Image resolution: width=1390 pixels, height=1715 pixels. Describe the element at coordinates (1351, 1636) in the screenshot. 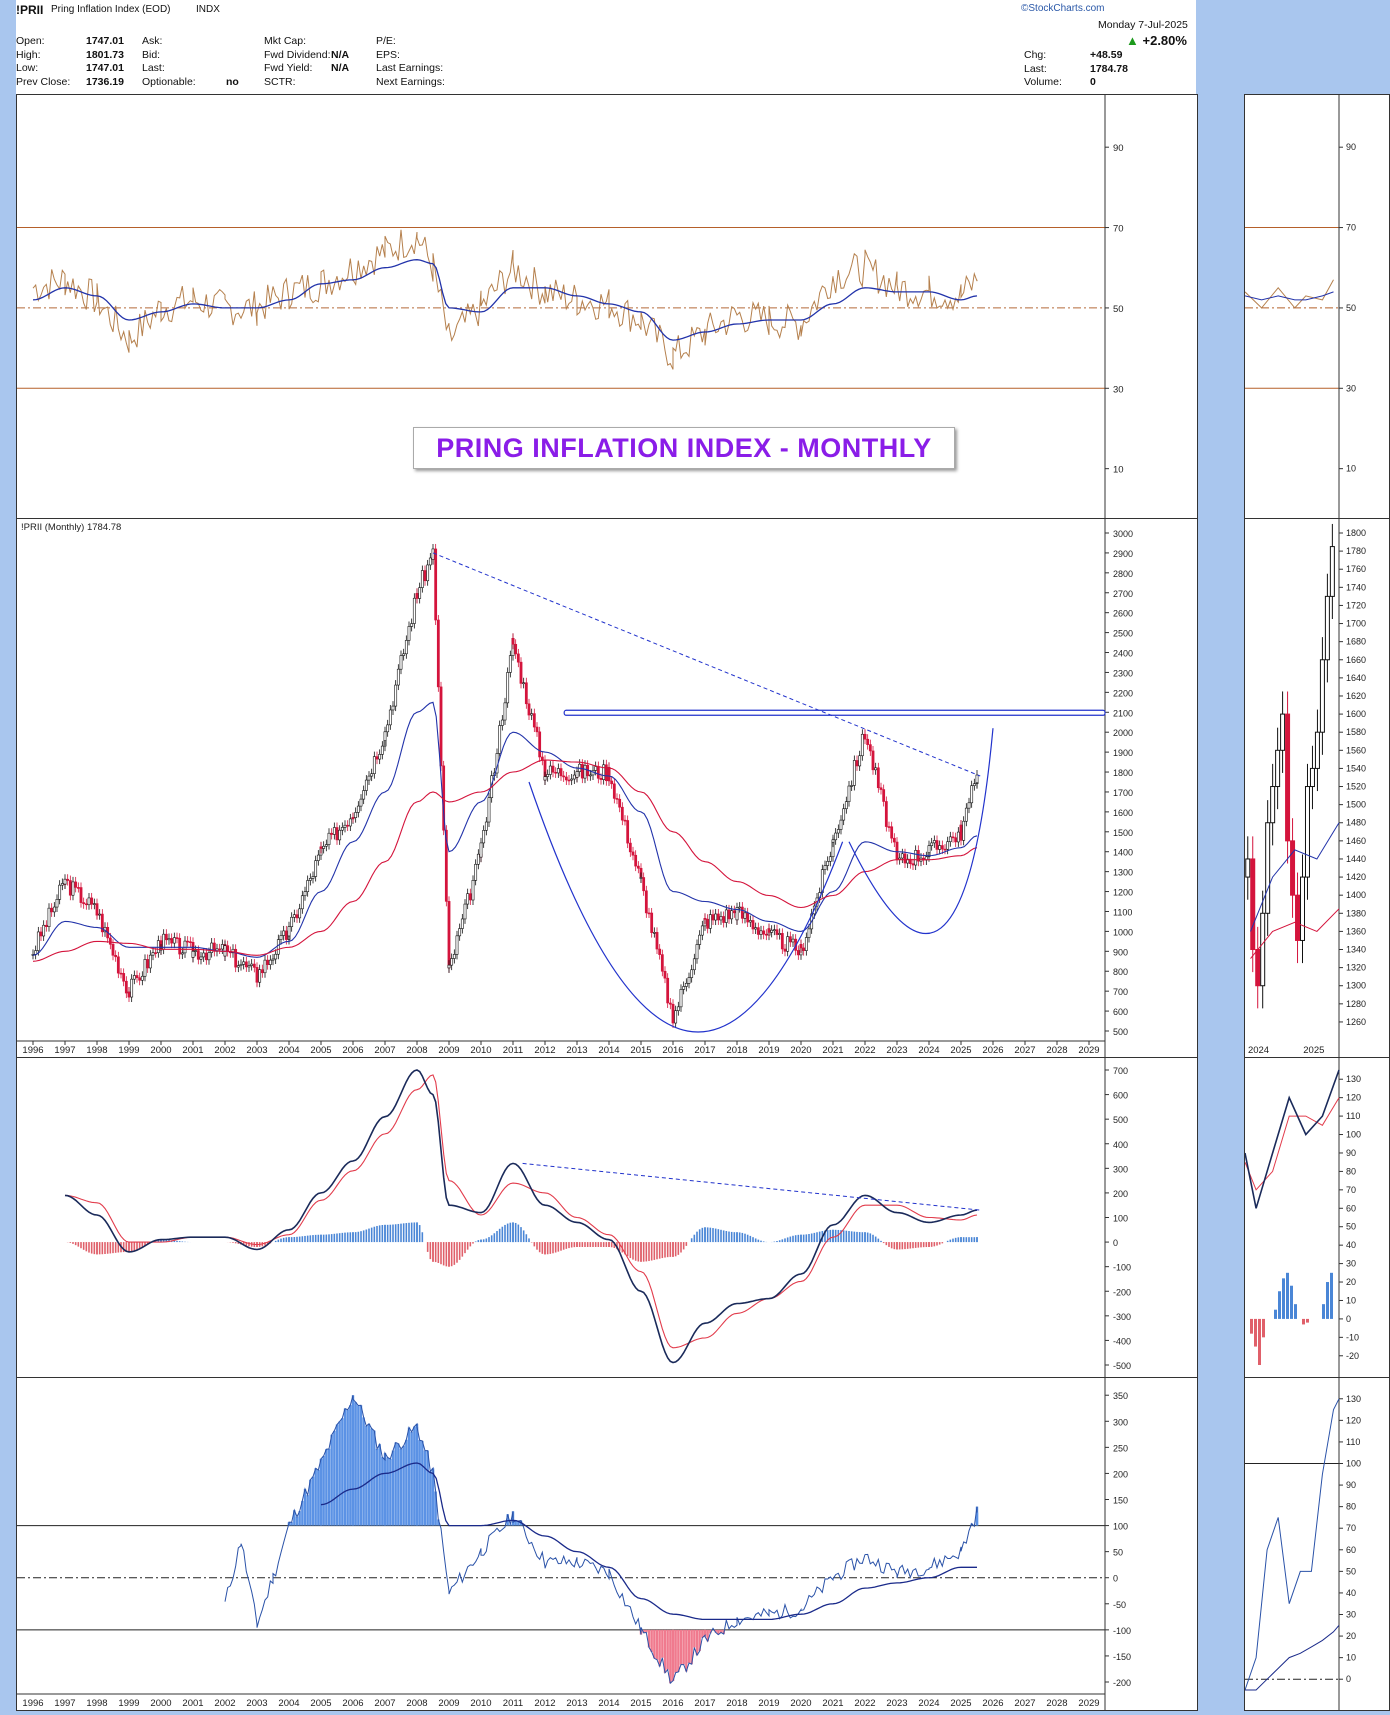

I see `axis-tick-label: 20` at that location.